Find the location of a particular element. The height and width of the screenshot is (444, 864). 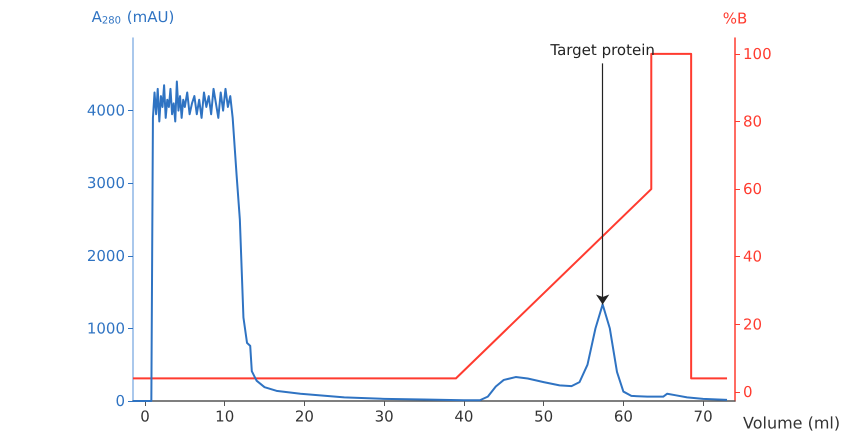

y2-tick-label: 20 is located at coordinates (752, 324).